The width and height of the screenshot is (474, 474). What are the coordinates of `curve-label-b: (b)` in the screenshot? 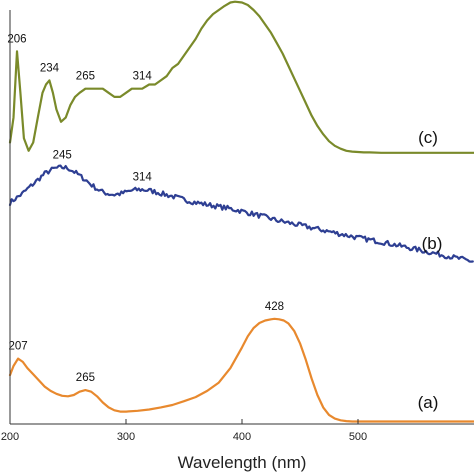 It's located at (432, 243).